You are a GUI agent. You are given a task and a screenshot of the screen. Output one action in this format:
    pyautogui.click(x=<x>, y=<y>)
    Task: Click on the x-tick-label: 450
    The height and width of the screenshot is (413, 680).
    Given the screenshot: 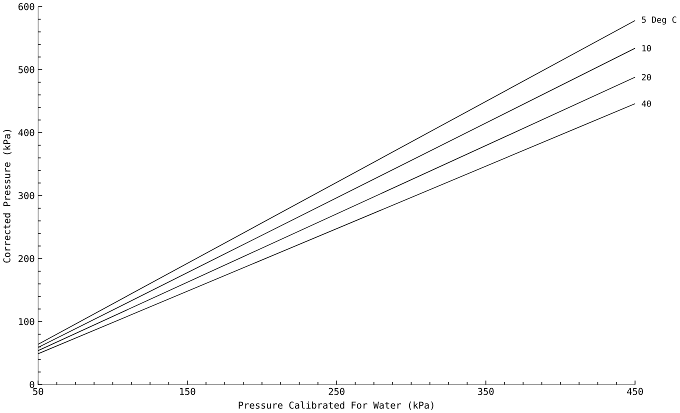 What is the action you would take?
    pyautogui.click(x=635, y=392)
    